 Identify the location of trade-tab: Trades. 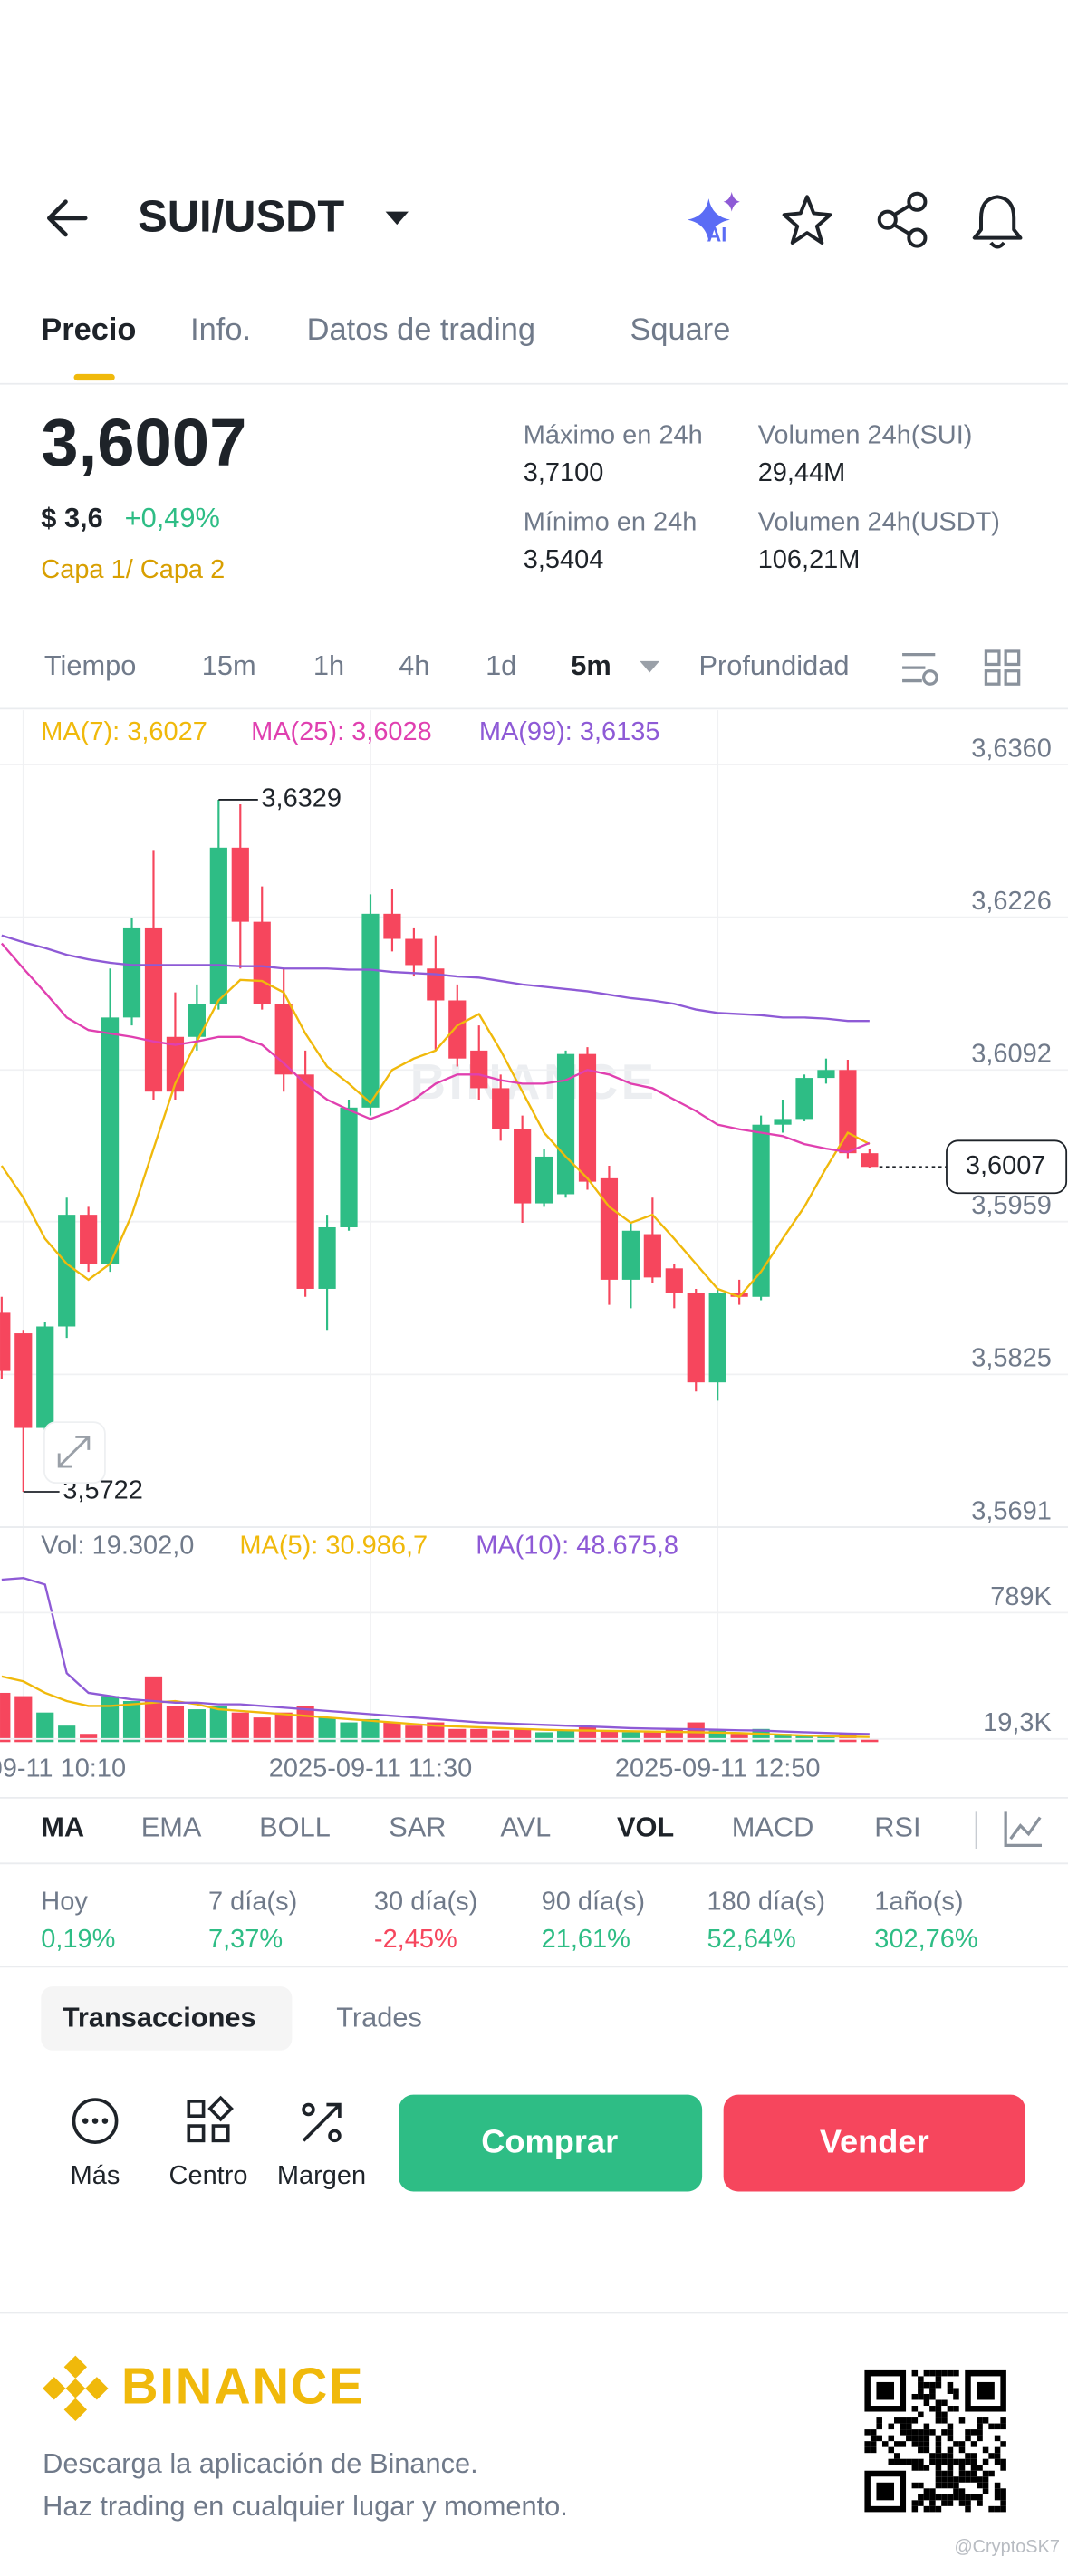
(379, 2017).